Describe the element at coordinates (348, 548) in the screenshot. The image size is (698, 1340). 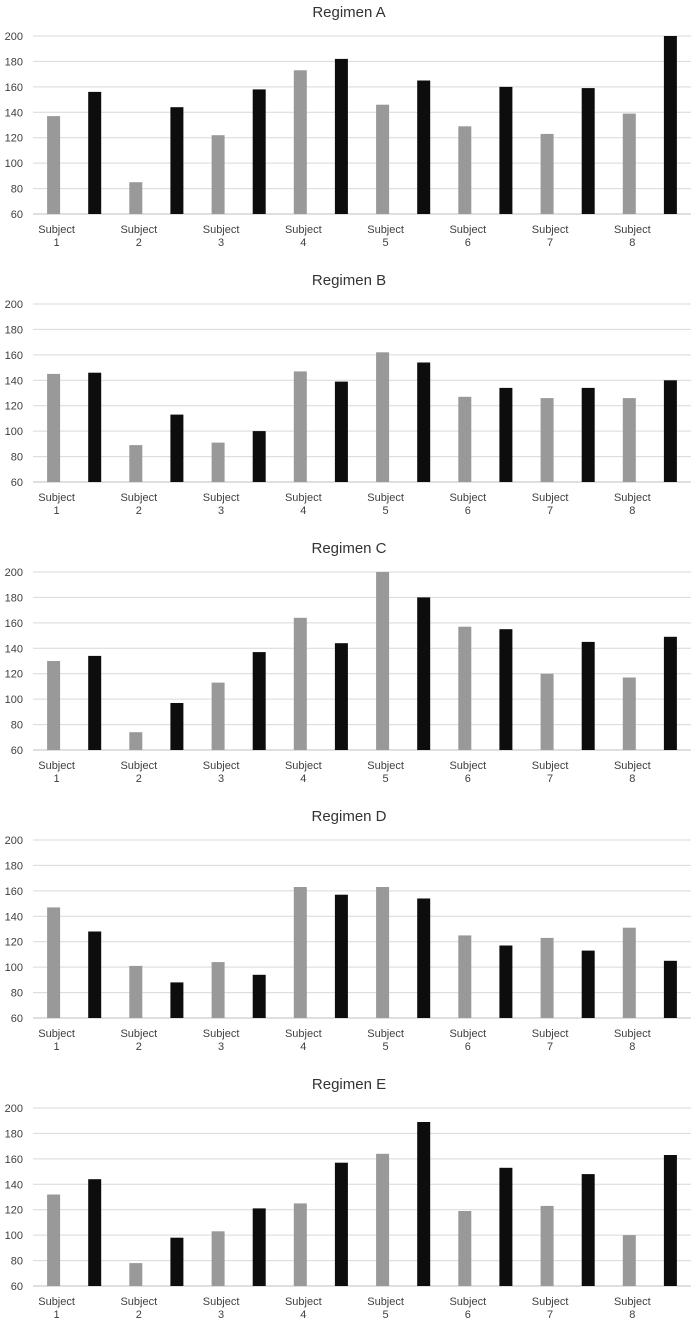
I see `chart-title: Regimen C` at that location.